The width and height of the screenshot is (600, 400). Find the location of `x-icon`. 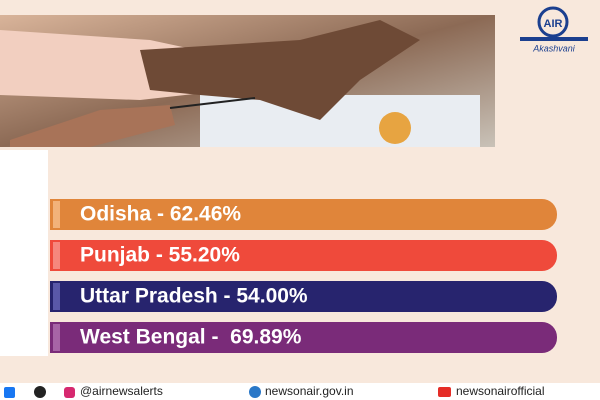

x-icon is located at coordinates (40, 392).